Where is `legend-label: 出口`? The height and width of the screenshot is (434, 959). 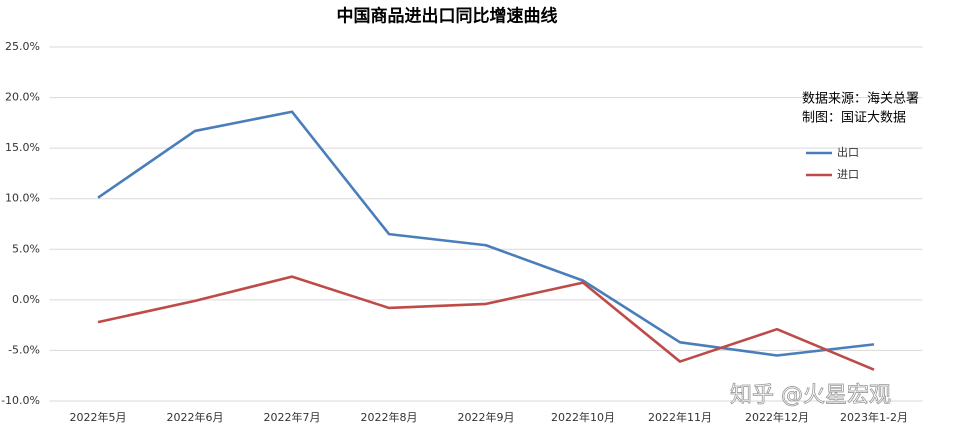 legend-label: 出口 is located at coordinates (848, 152).